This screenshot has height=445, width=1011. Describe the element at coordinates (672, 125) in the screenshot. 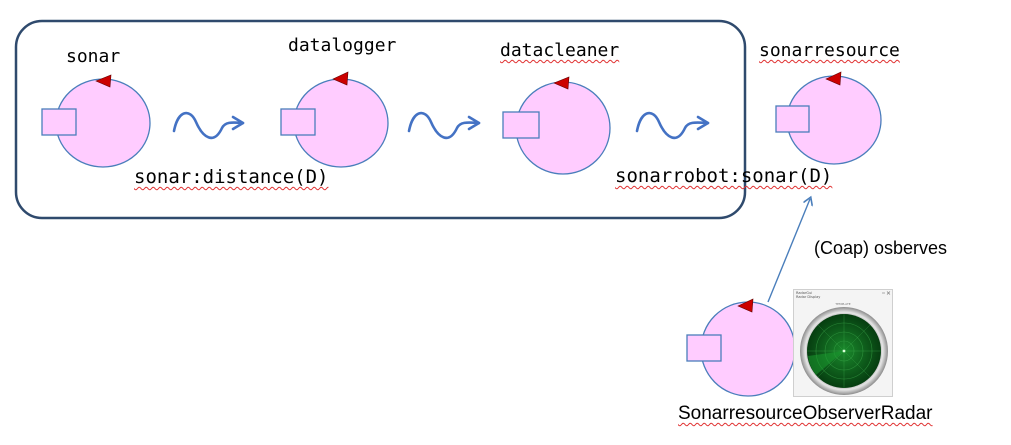

I see `flow-arrow-datacleaner-sonarresource` at that location.